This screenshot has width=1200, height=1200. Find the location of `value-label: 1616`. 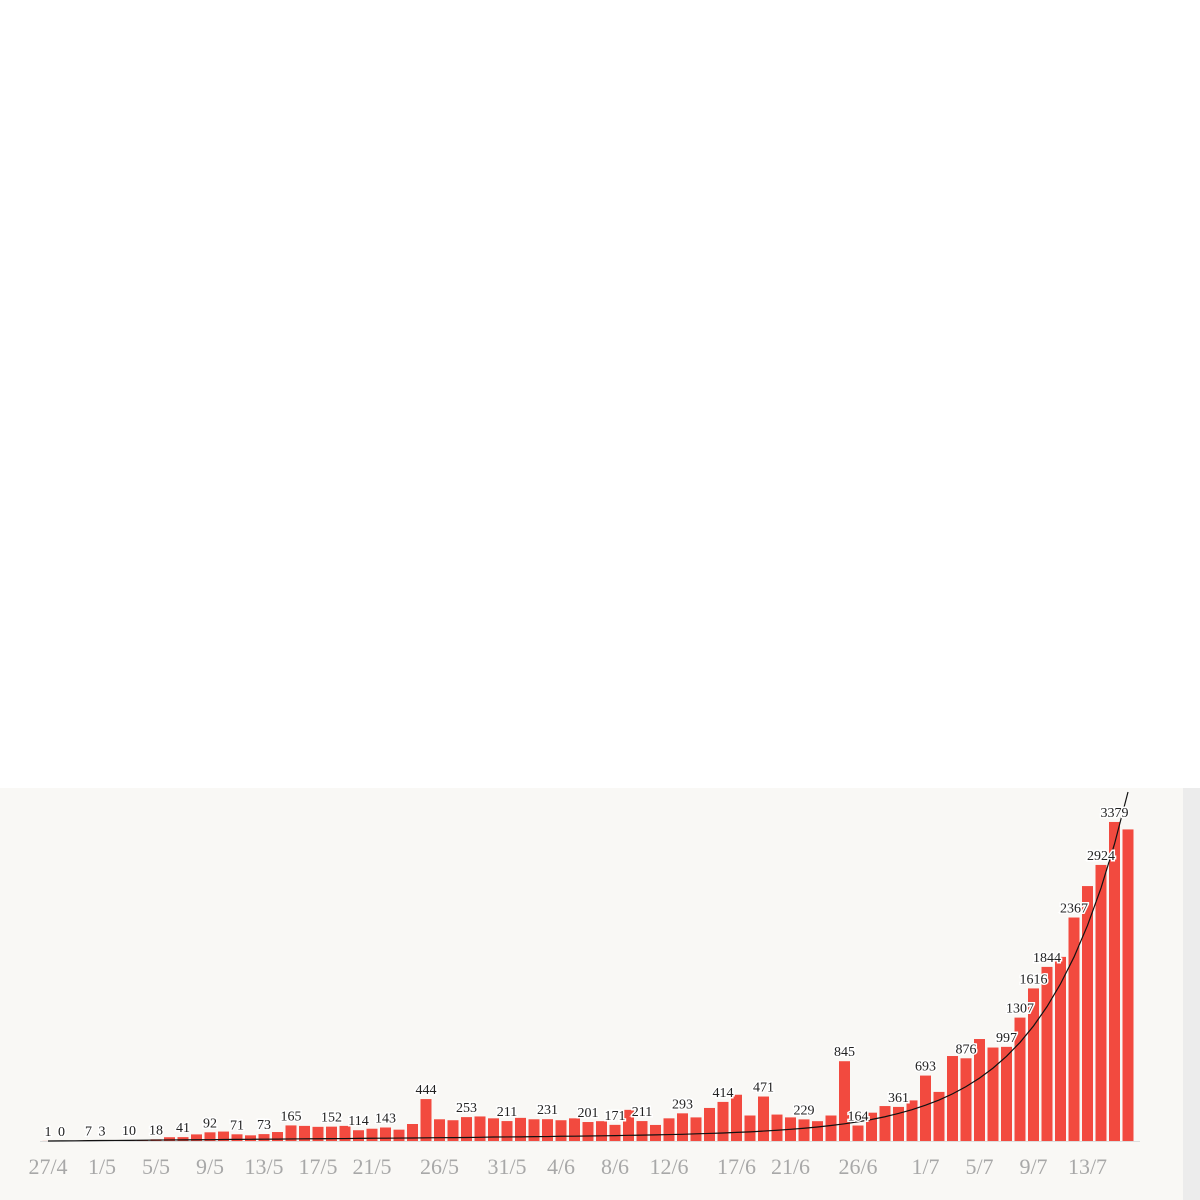

value-label: 1616 is located at coordinates (1034, 979).